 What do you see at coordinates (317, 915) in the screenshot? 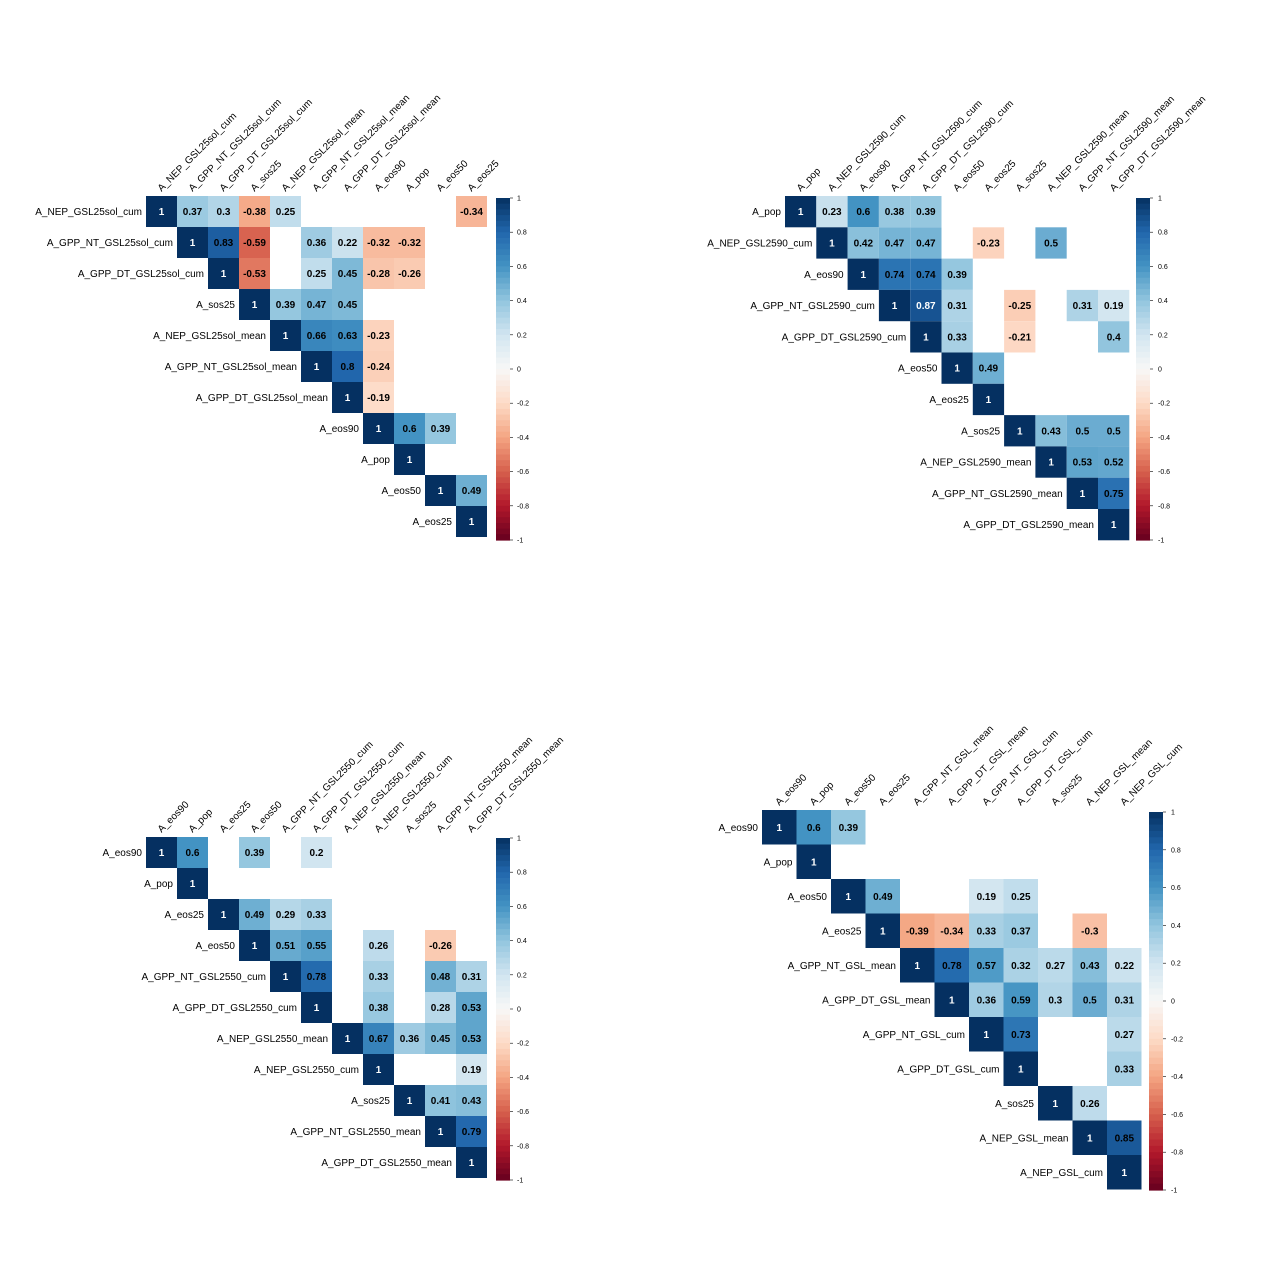
I see `cell-value-label: 0.33` at bounding box center [317, 915].